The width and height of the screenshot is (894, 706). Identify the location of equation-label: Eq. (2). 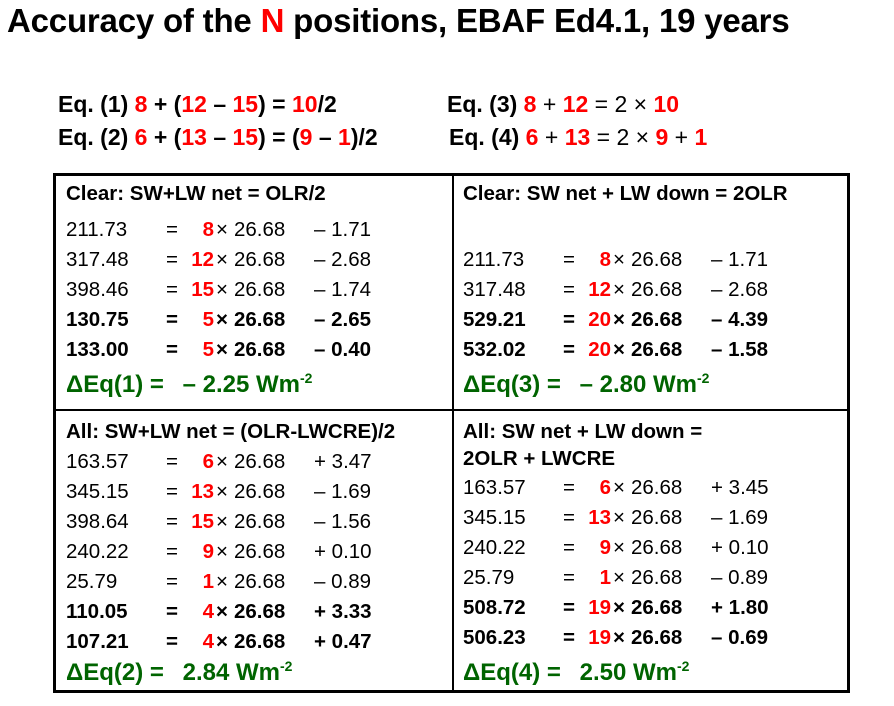
(93, 137).